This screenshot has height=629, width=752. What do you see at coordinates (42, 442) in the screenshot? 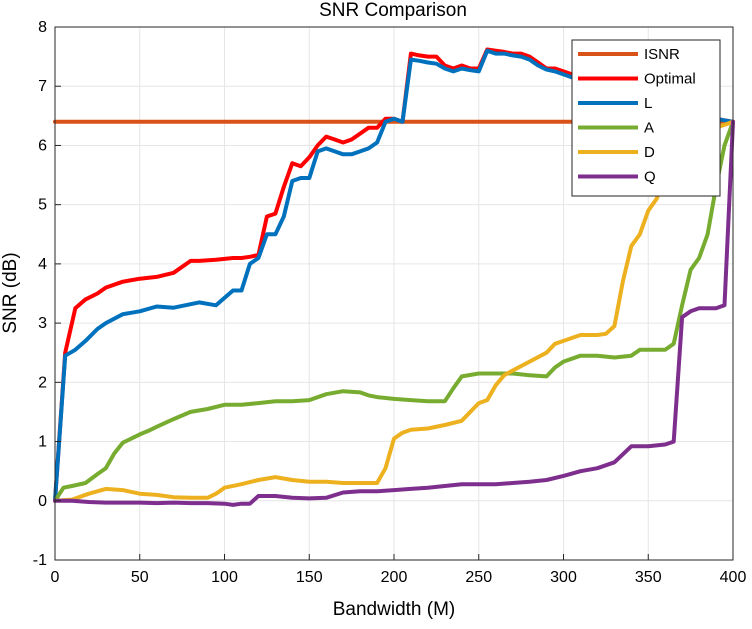
I see `y-tick-label: 1` at bounding box center [42, 442].